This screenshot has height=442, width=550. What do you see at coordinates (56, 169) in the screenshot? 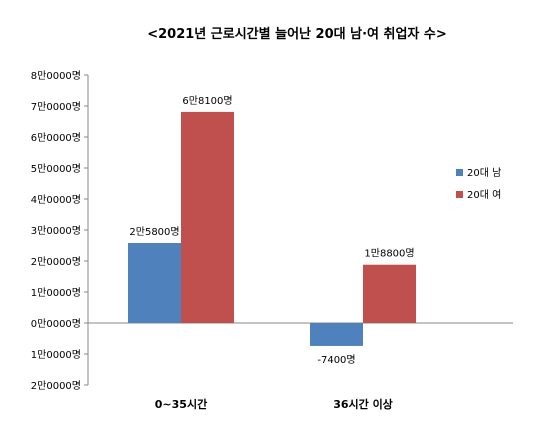
I see `y-tick-label: 5만0000명` at bounding box center [56, 169].